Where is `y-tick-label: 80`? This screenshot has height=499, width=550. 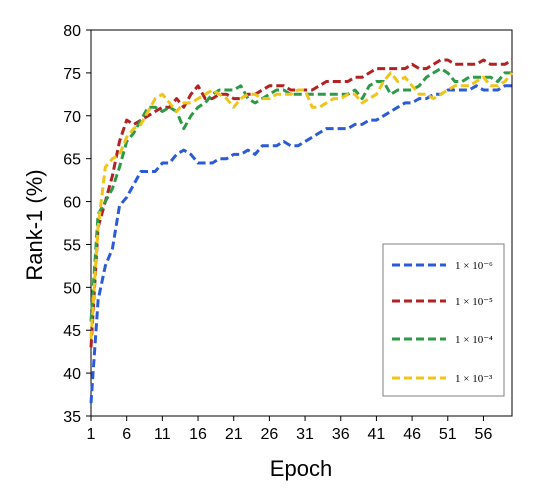 y-tick-label: 80 is located at coordinates (72, 31).